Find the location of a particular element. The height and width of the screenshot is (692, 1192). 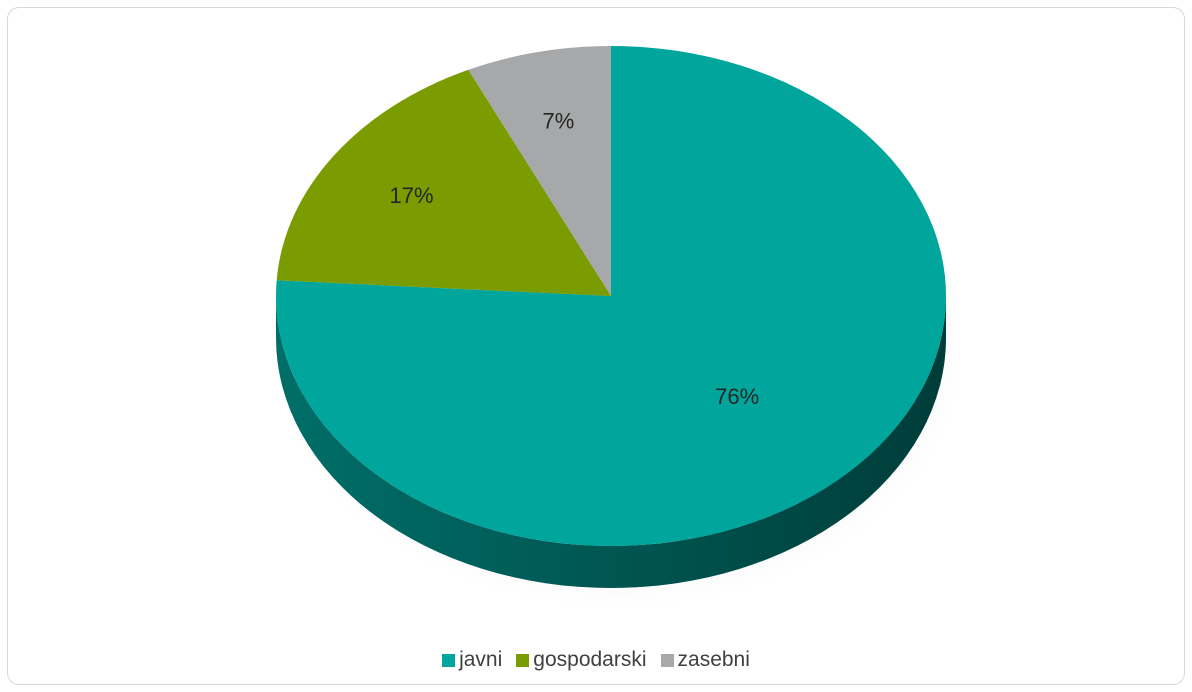

data-label-javni: 76% is located at coordinates (737, 396).